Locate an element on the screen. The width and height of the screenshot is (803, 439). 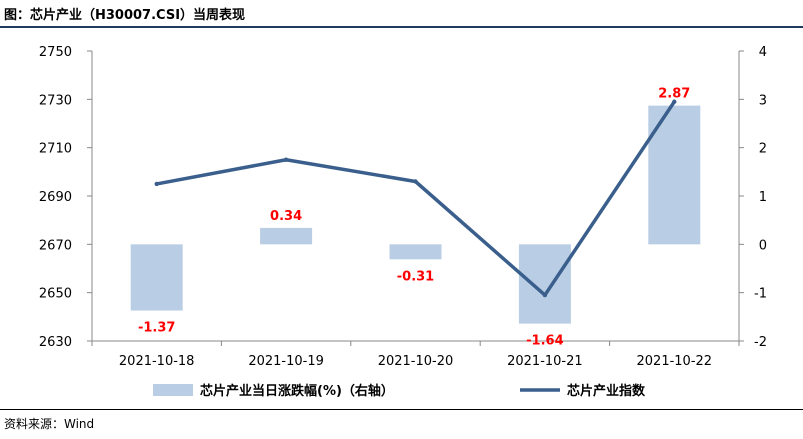
x-tick-label: 2021-10-20 is located at coordinates (416, 361).